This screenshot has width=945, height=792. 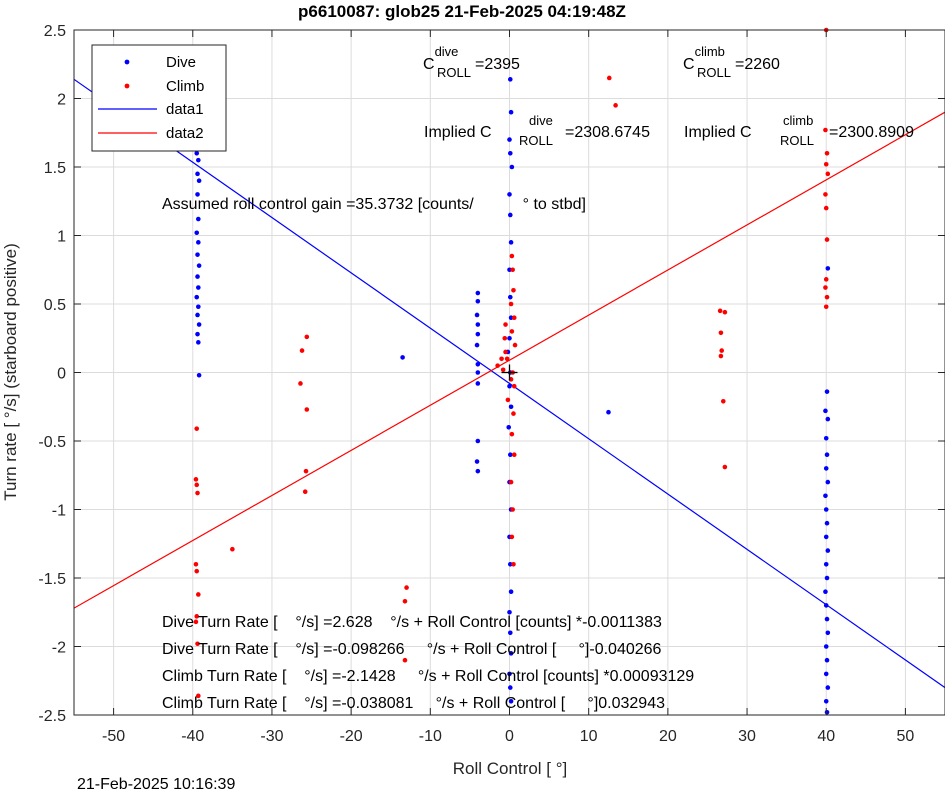 I want to click on implied-c-climb-annotation: Implied C climb ROLL =2300.8909, so click(x=799, y=130).